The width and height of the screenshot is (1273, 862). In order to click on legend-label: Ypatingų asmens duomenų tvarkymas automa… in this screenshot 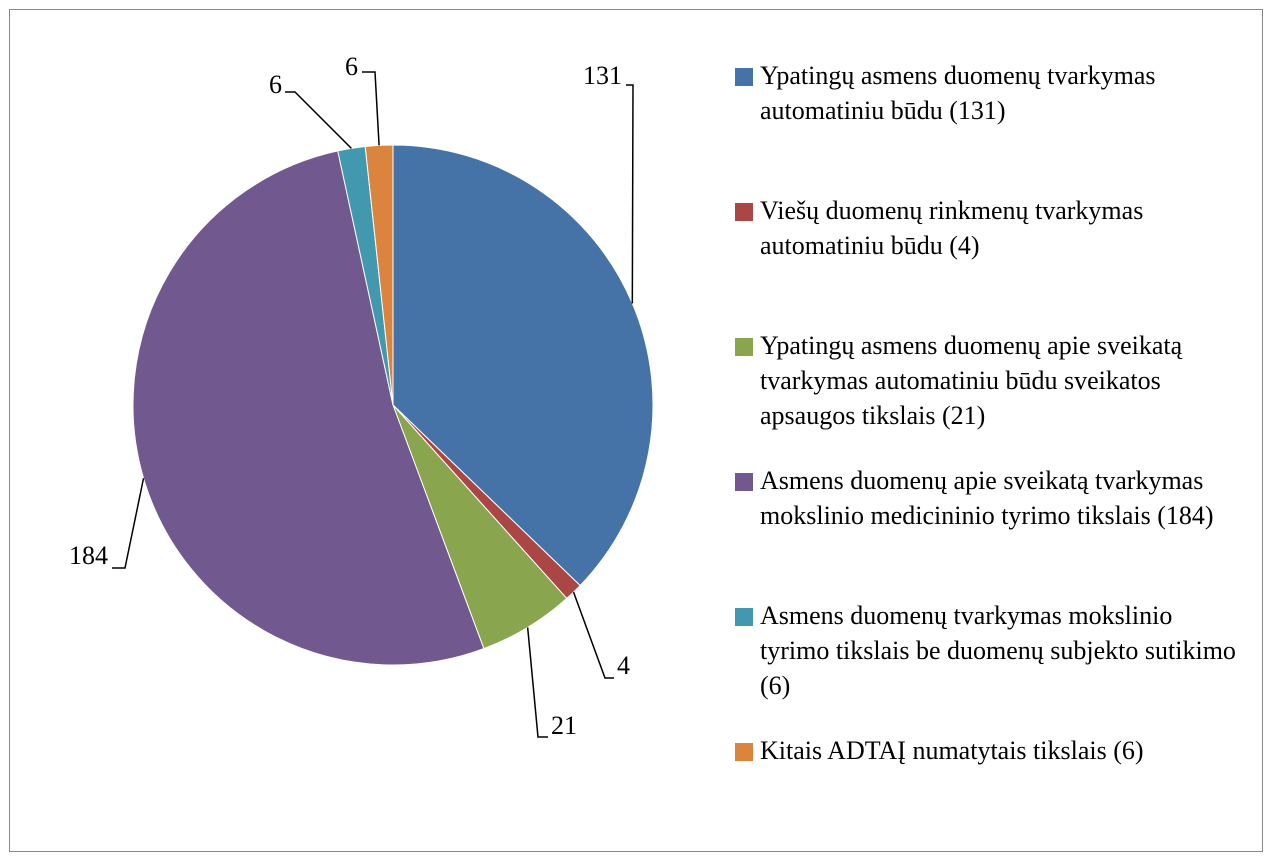, I will do `click(958, 93)`.